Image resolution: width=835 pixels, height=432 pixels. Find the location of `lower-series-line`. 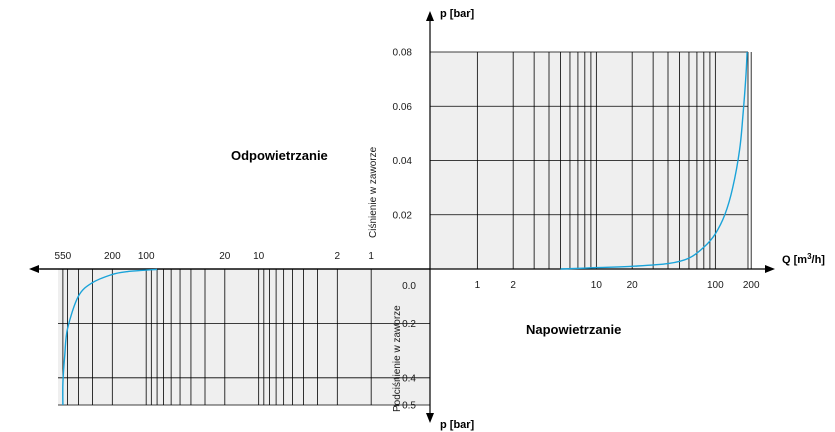

lower-series-line is located at coordinates (110, 337).